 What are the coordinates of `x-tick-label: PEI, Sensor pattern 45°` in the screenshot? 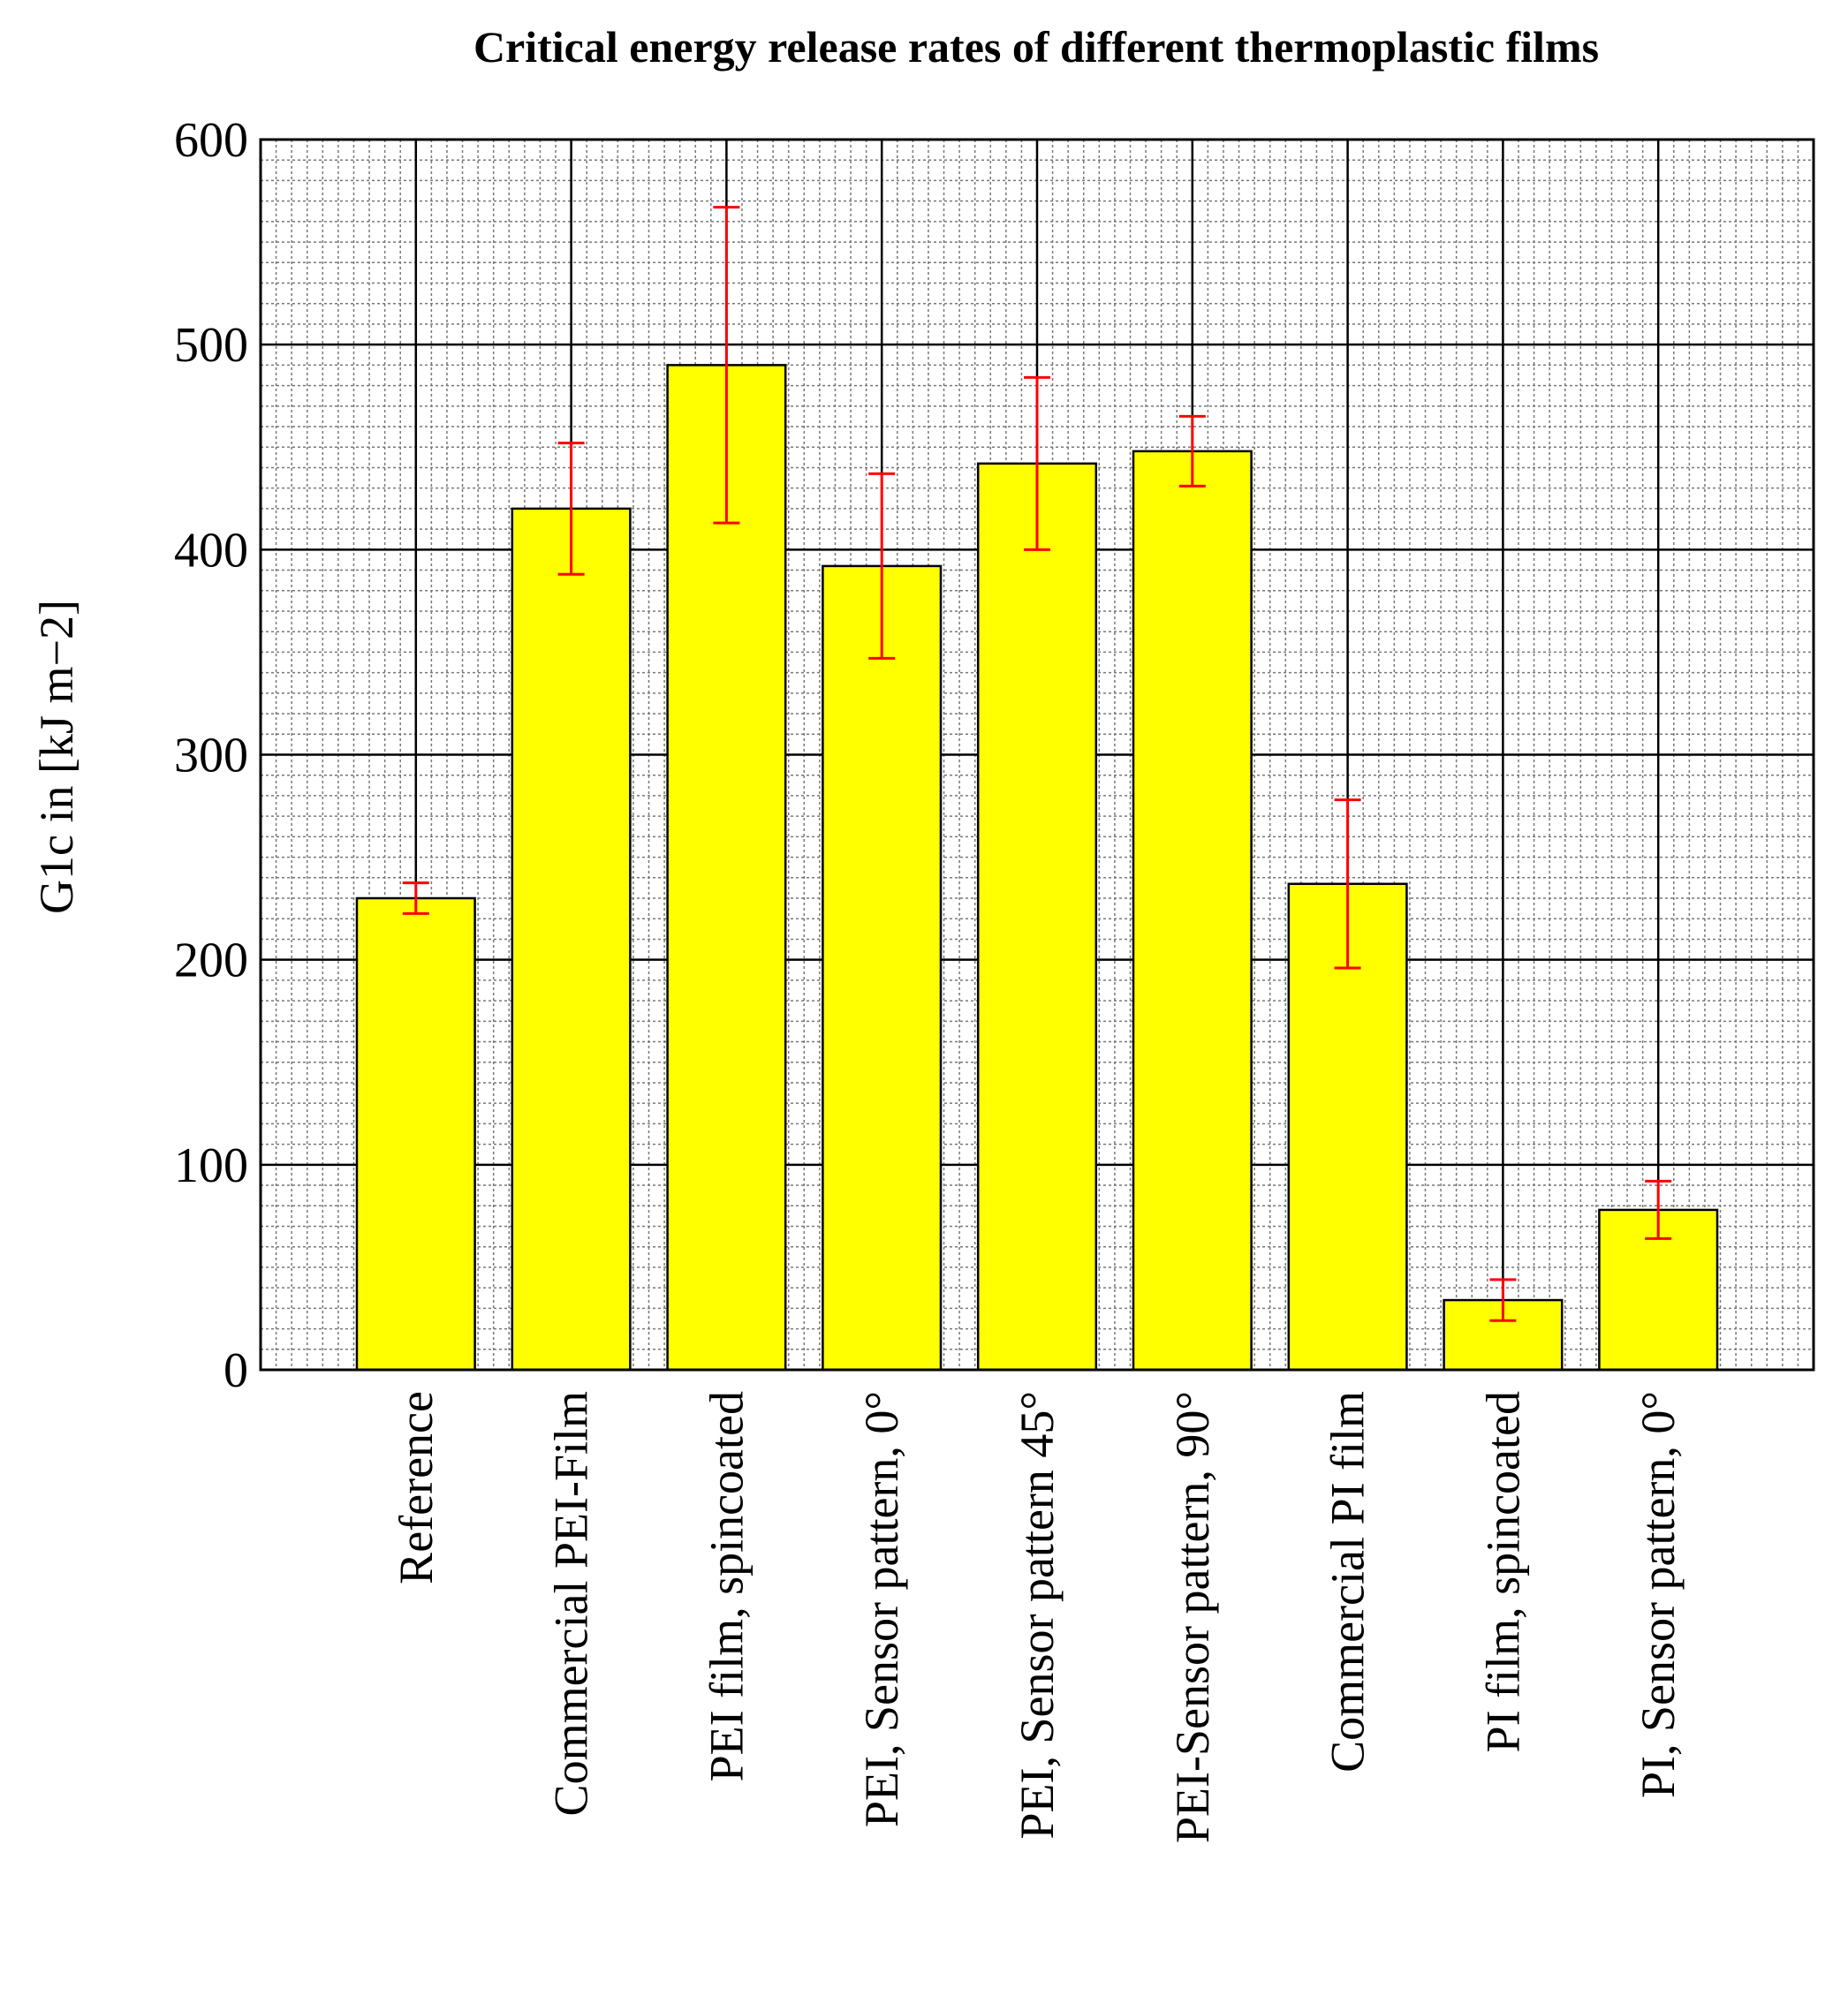 It's located at (1037, 1615).